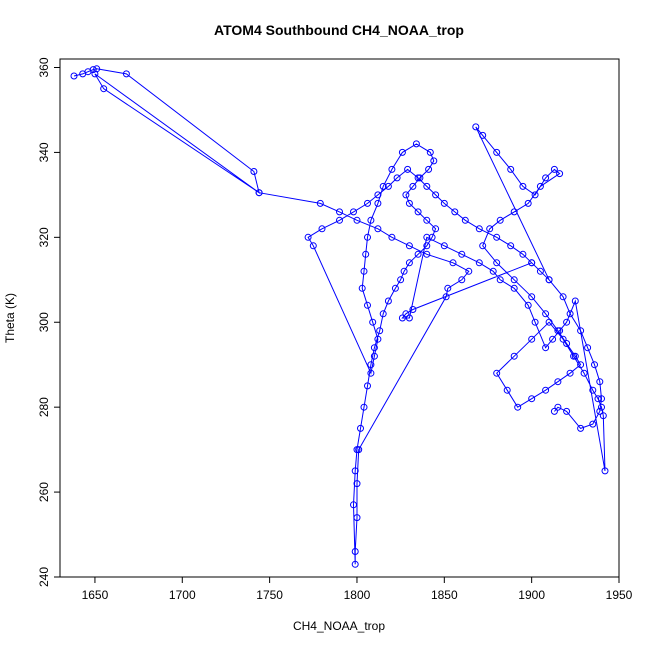 The image size is (650, 650). Describe the element at coordinates (619, 595) in the screenshot. I see `x-tick-label: 1950` at that location.